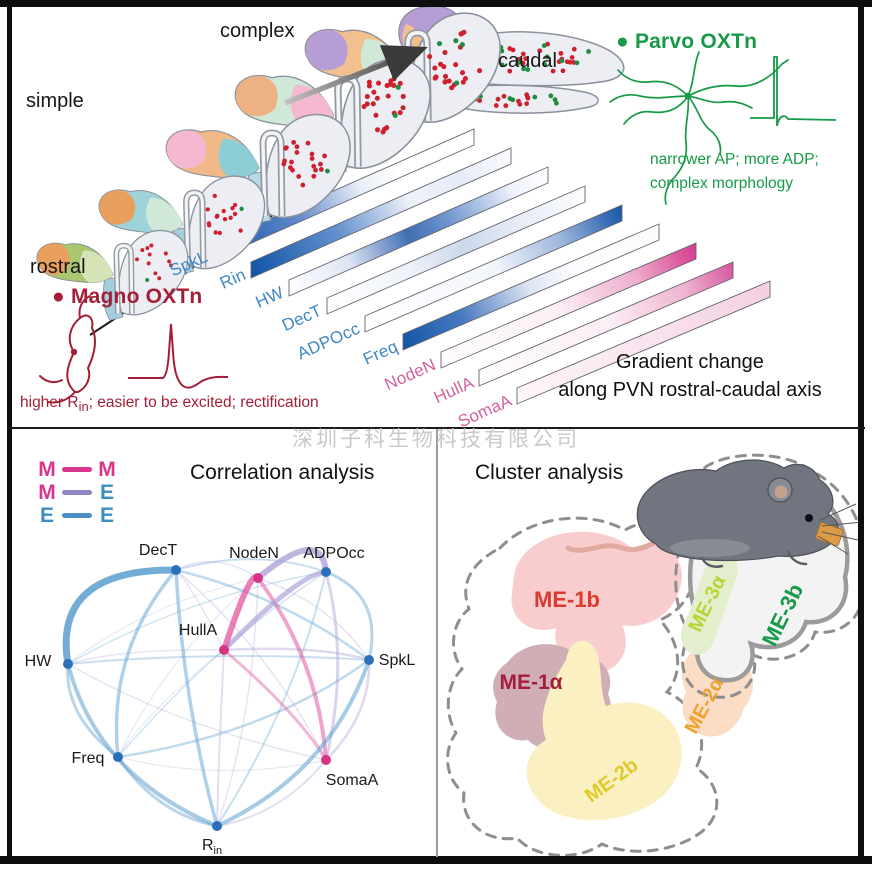 The height and width of the screenshot is (871, 872). I want to click on mouse-front-leg, so click(797, 558).